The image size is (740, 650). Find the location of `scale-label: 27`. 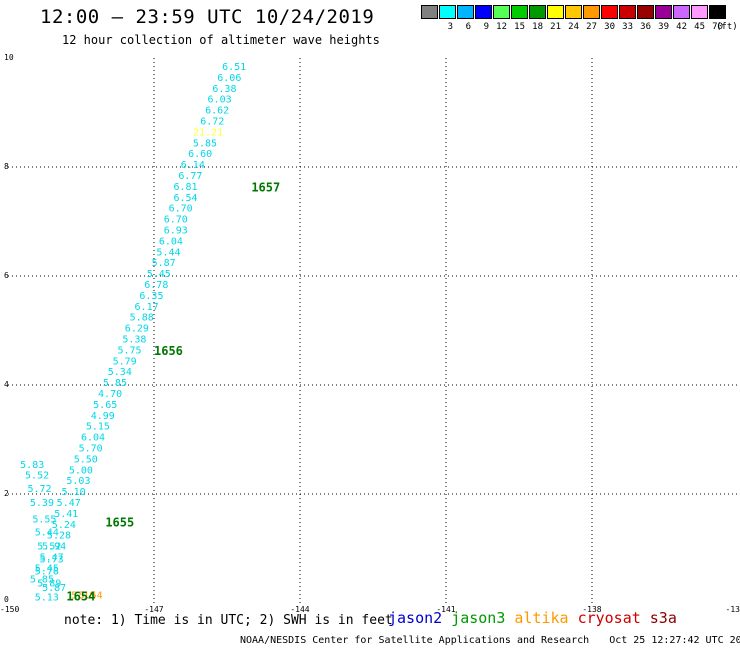

scale-label: 27 is located at coordinates (591, 27).